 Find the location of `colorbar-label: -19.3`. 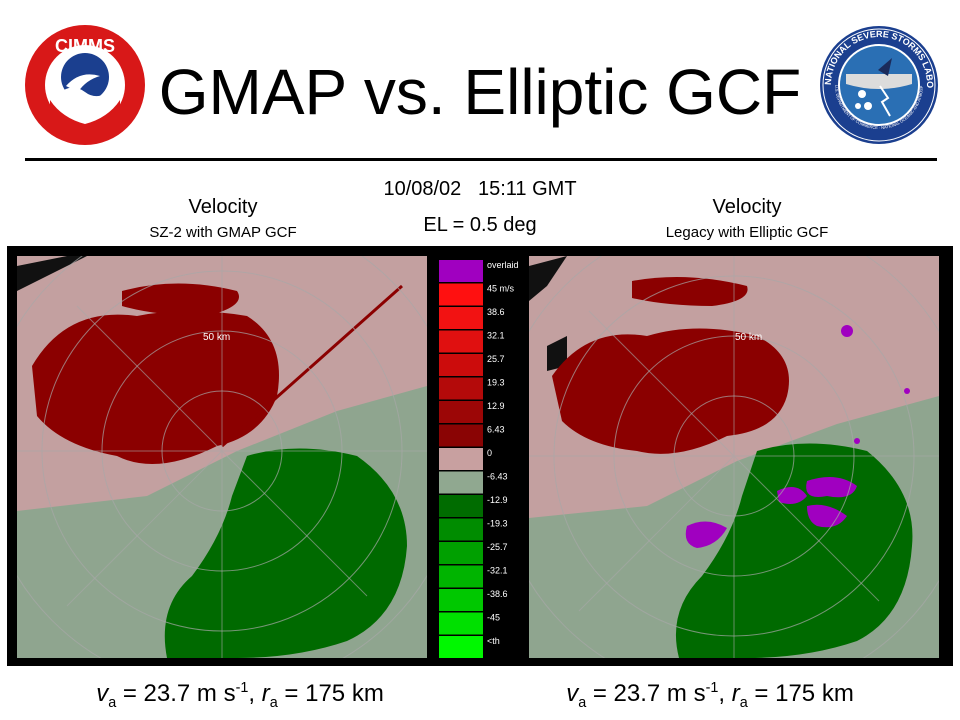

colorbar-label: -19.3 is located at coordinates (497, 524).